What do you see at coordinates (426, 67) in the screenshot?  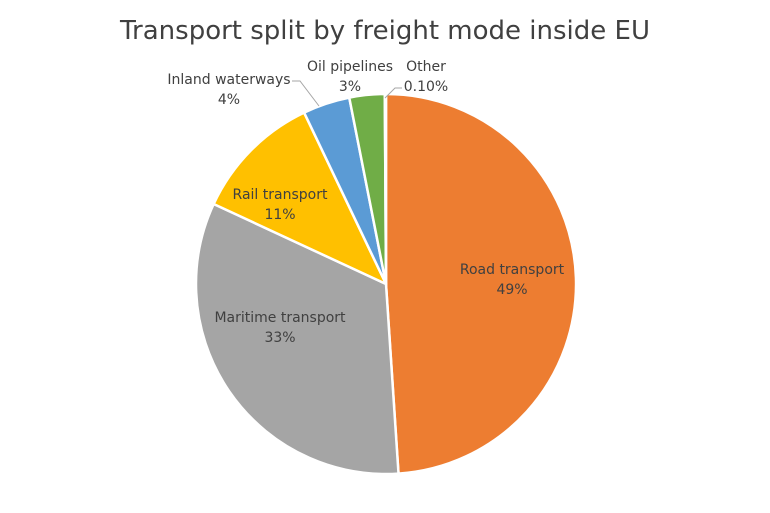 I see `slice-label-other: Other` at bounding box center [426, 67].